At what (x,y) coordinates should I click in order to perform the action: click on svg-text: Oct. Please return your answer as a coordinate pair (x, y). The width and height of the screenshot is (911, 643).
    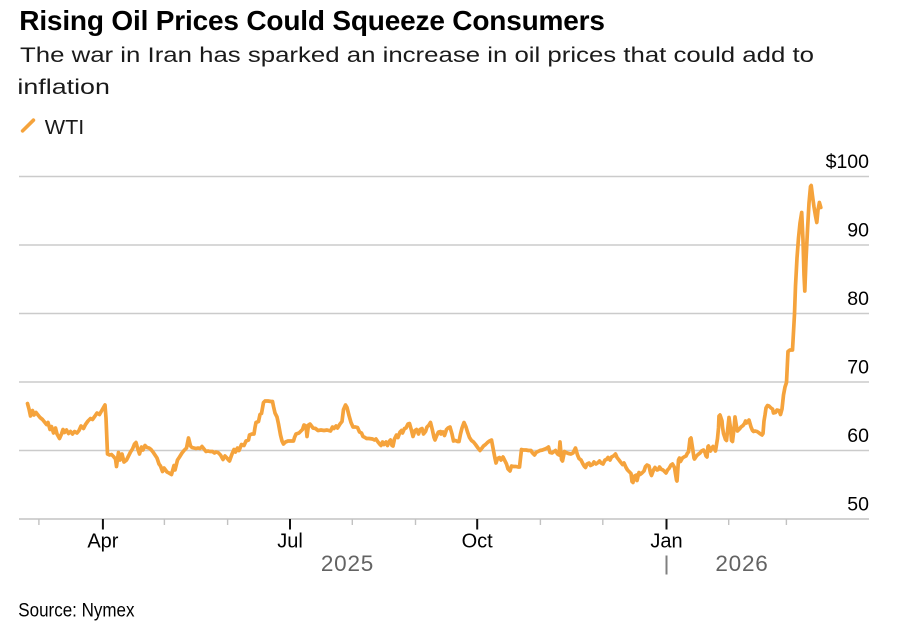
    Looking at the image, I should click on (478, 542).